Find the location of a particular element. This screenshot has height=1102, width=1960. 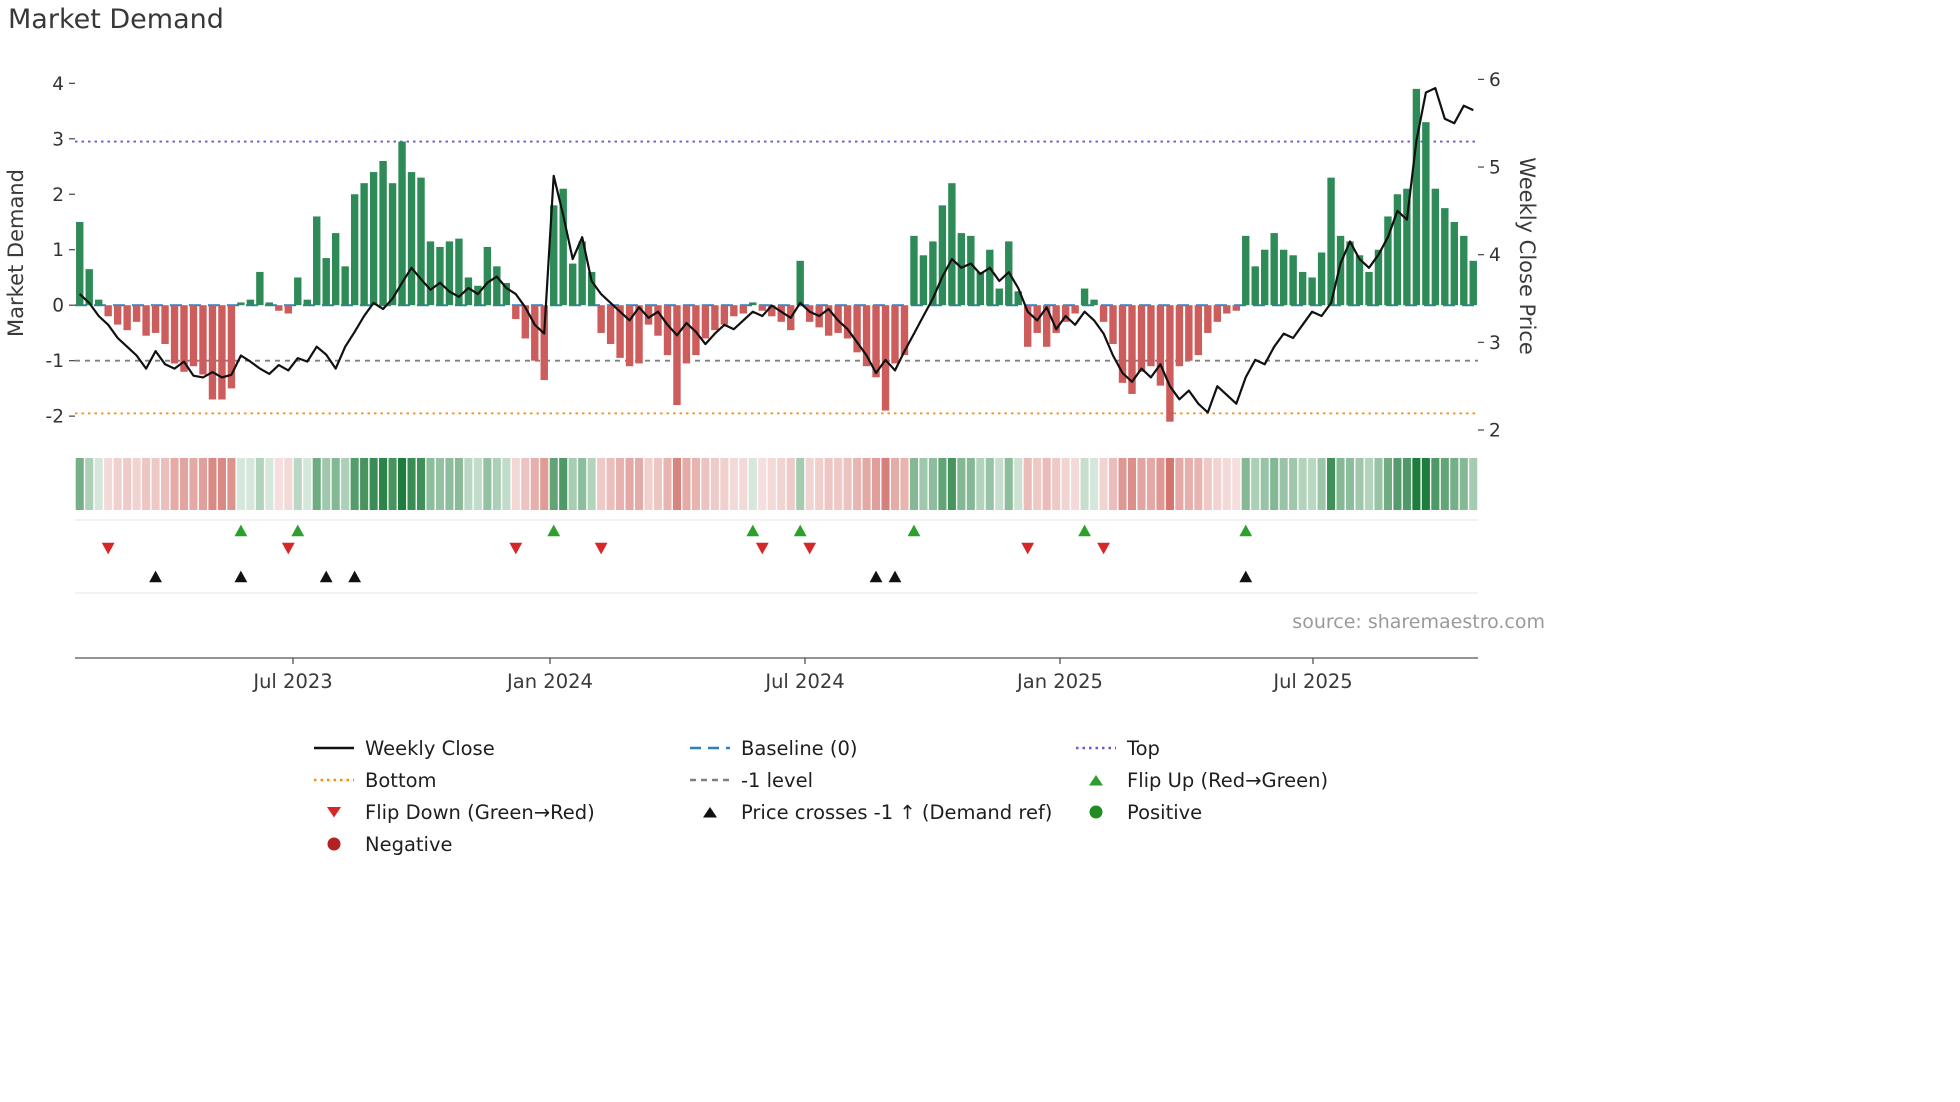

x-axis-tick-label: Jul 2023 is located at coordinates (291, 681).